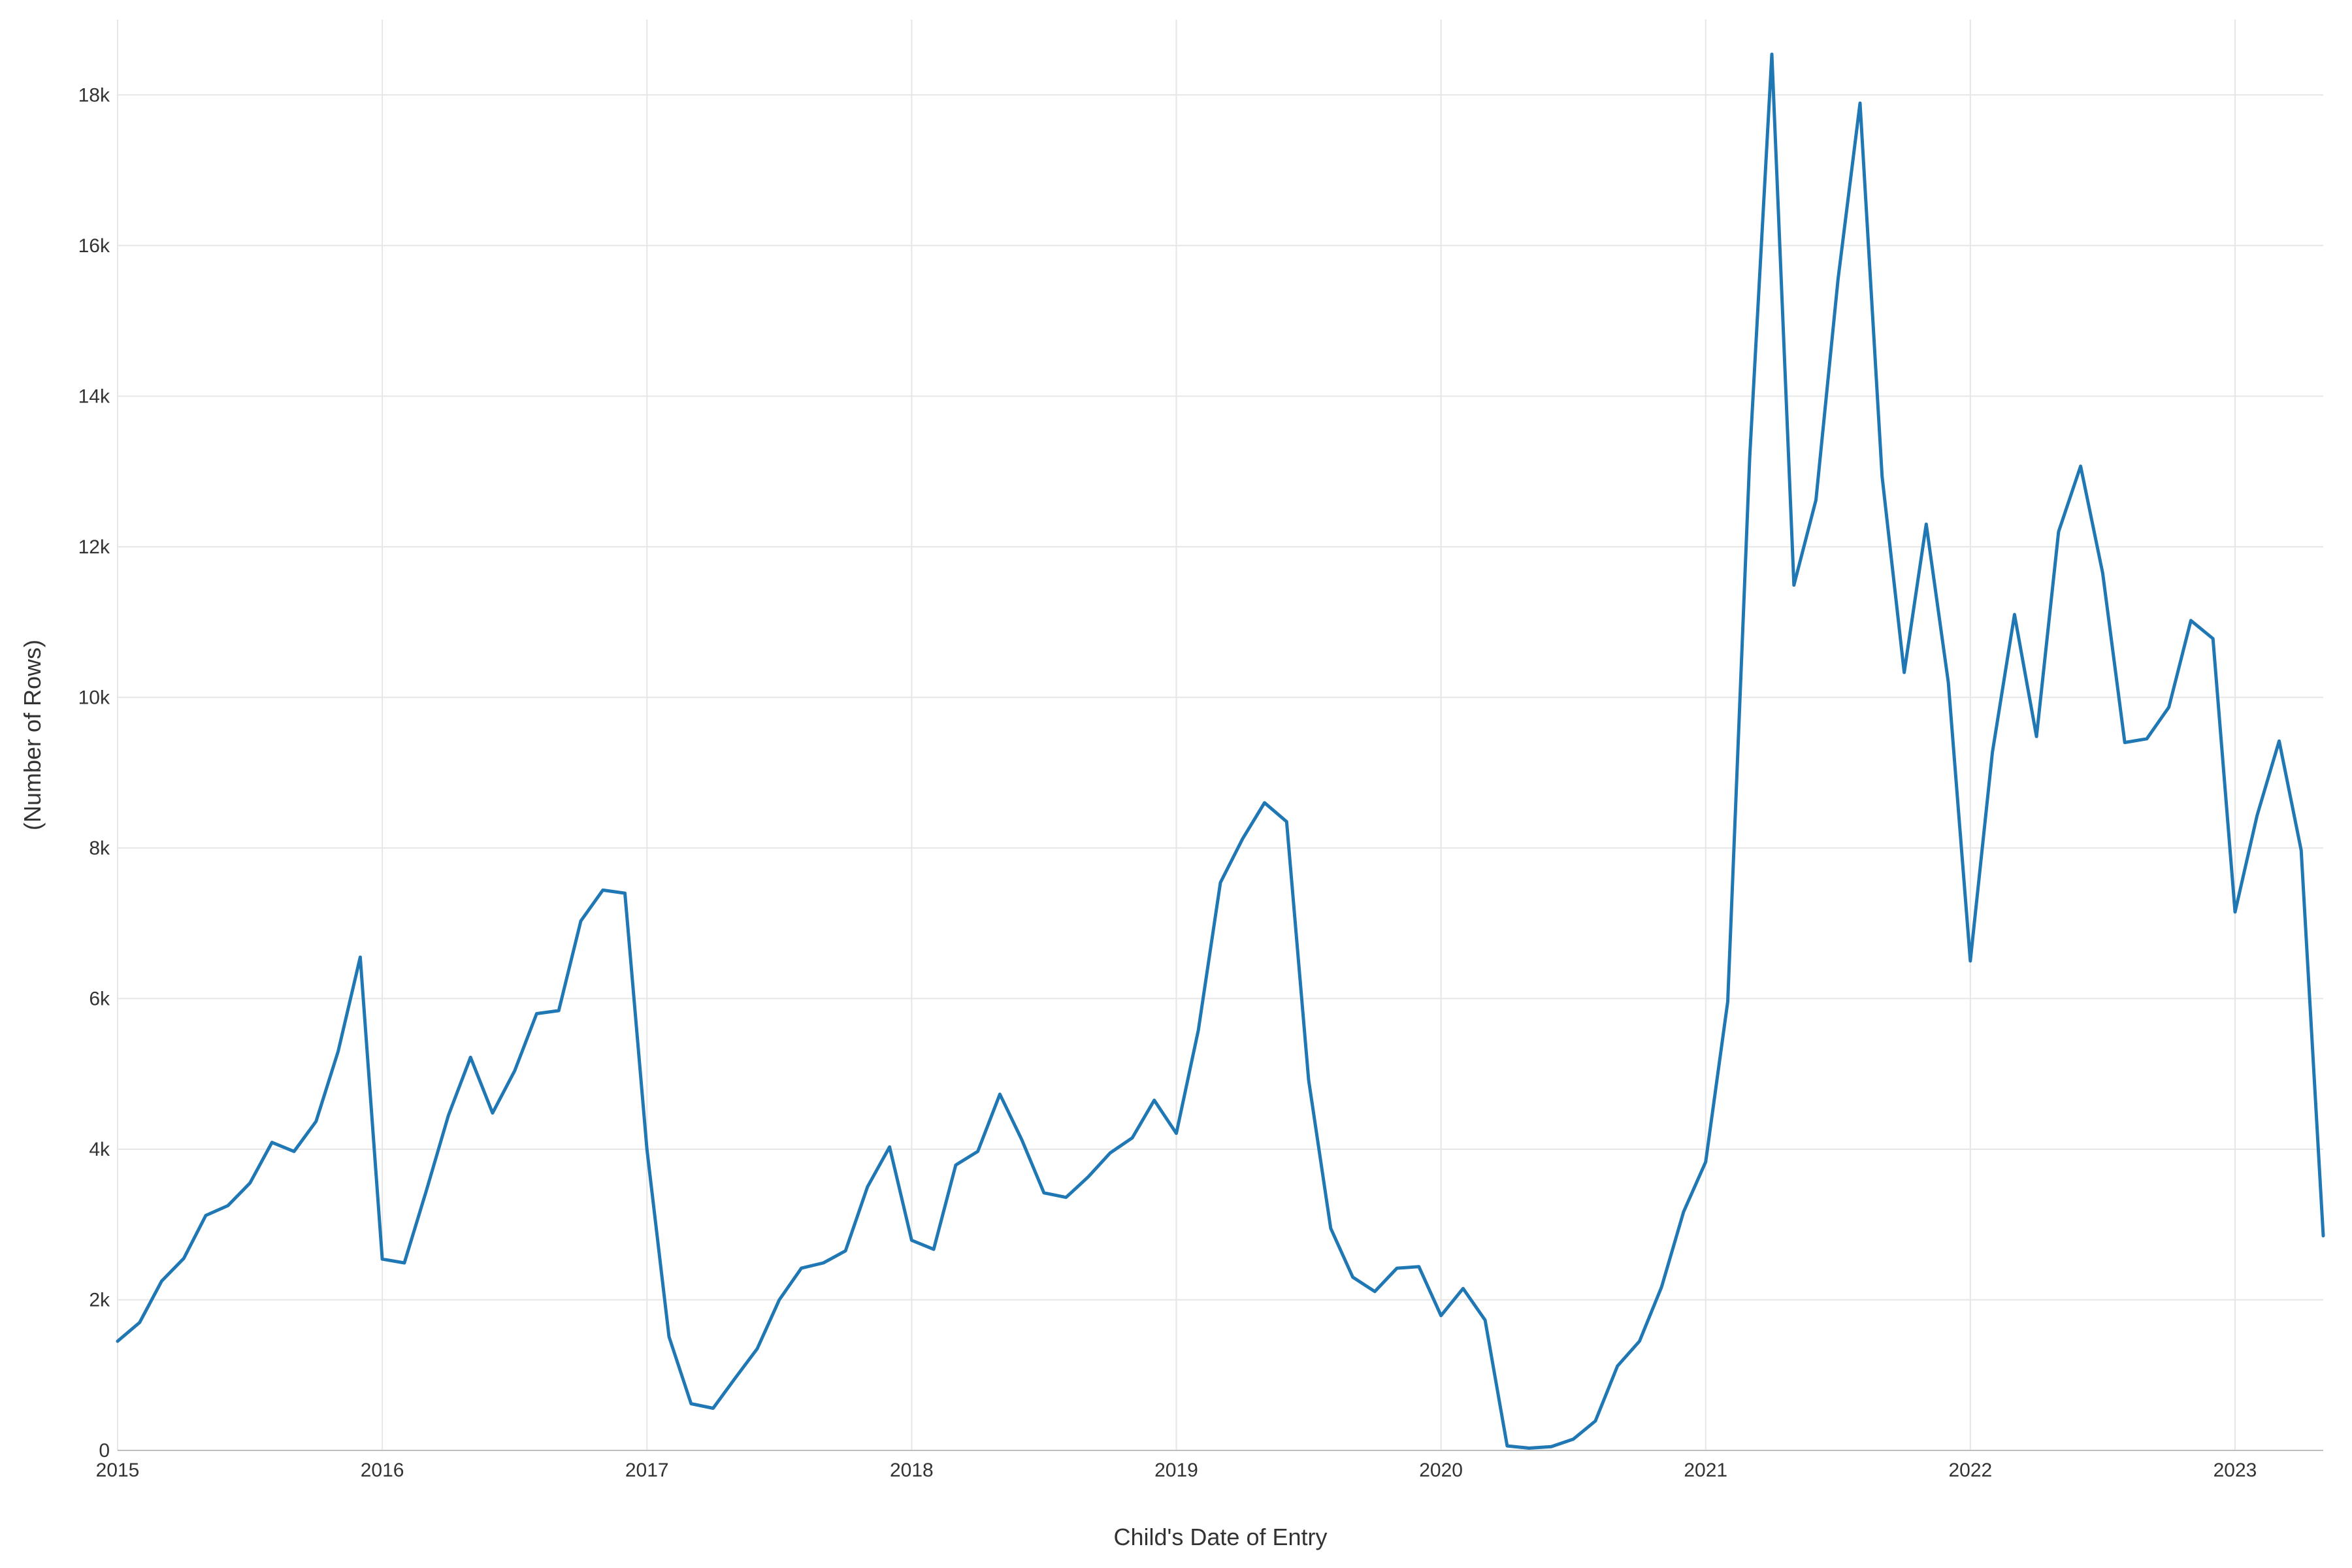 Image resolution: width=2352 pixels, height=1568 pixels. Describe the element at coordinates (32, 735) in the screenshot. I see `y-axis-title: (Number of Rows)` at that location.